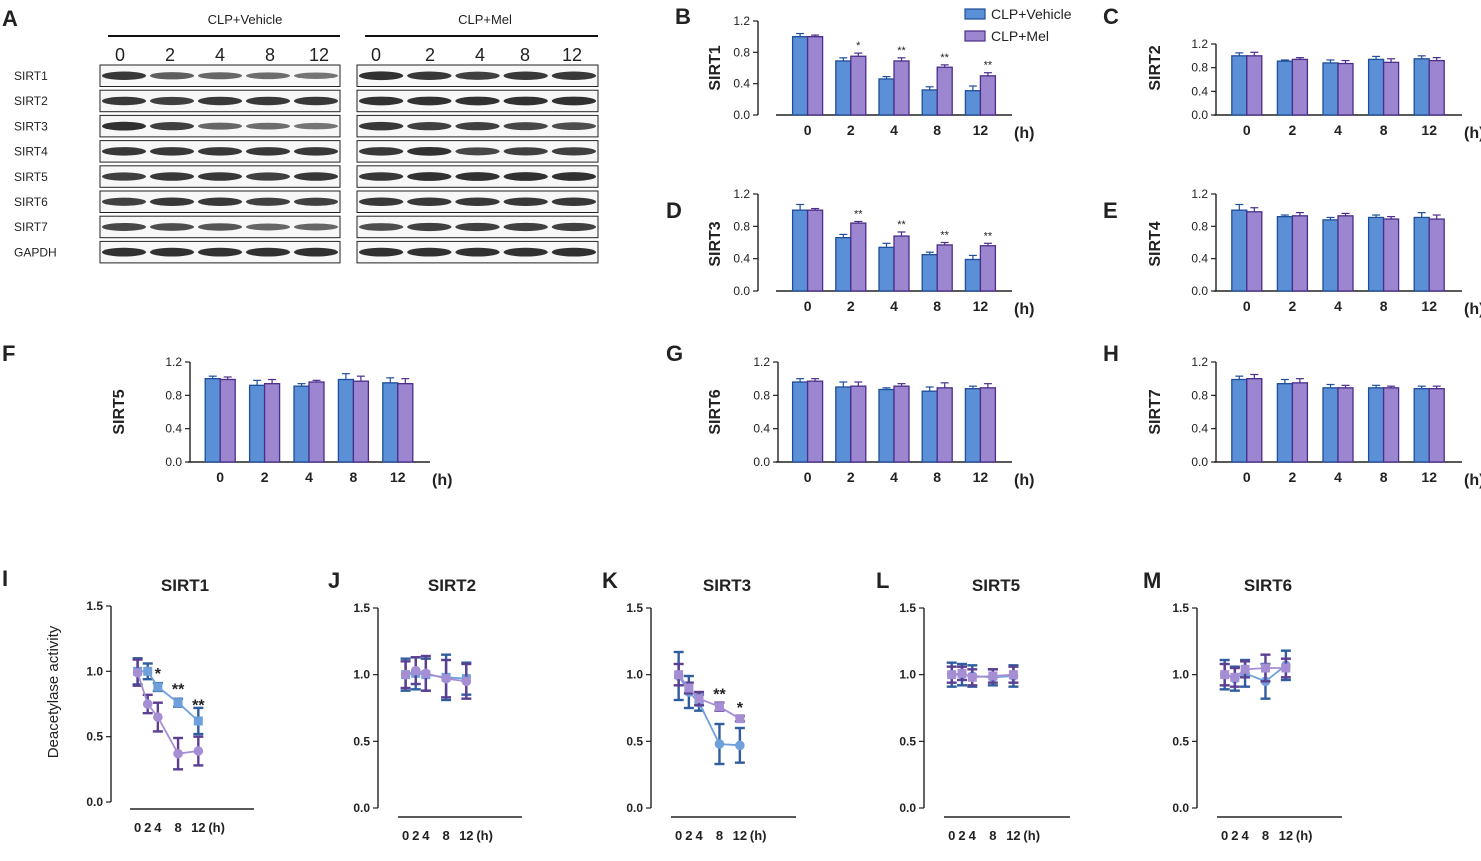  Describe the element at coordinates (741, 52) in the screenshot. I see `y-tick-label: 0.8` at that location.